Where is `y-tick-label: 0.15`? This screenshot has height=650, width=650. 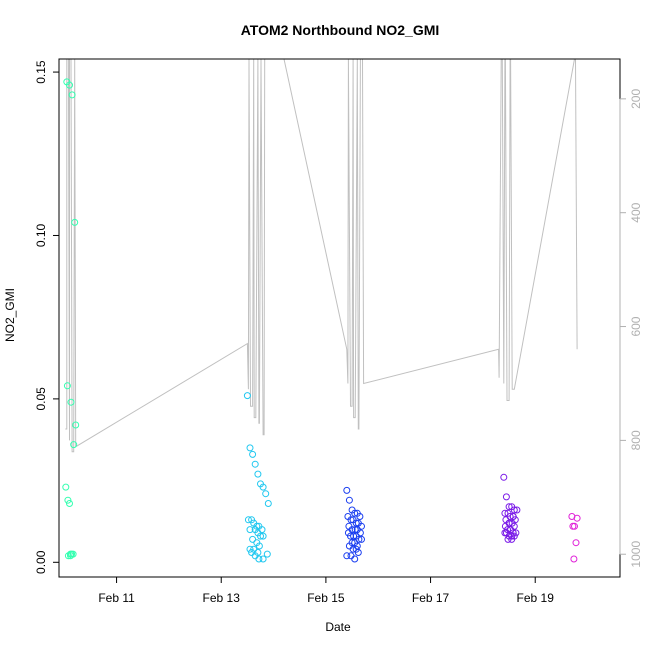 y-tick-label: 0.15 is located at coordinates (41, 72).